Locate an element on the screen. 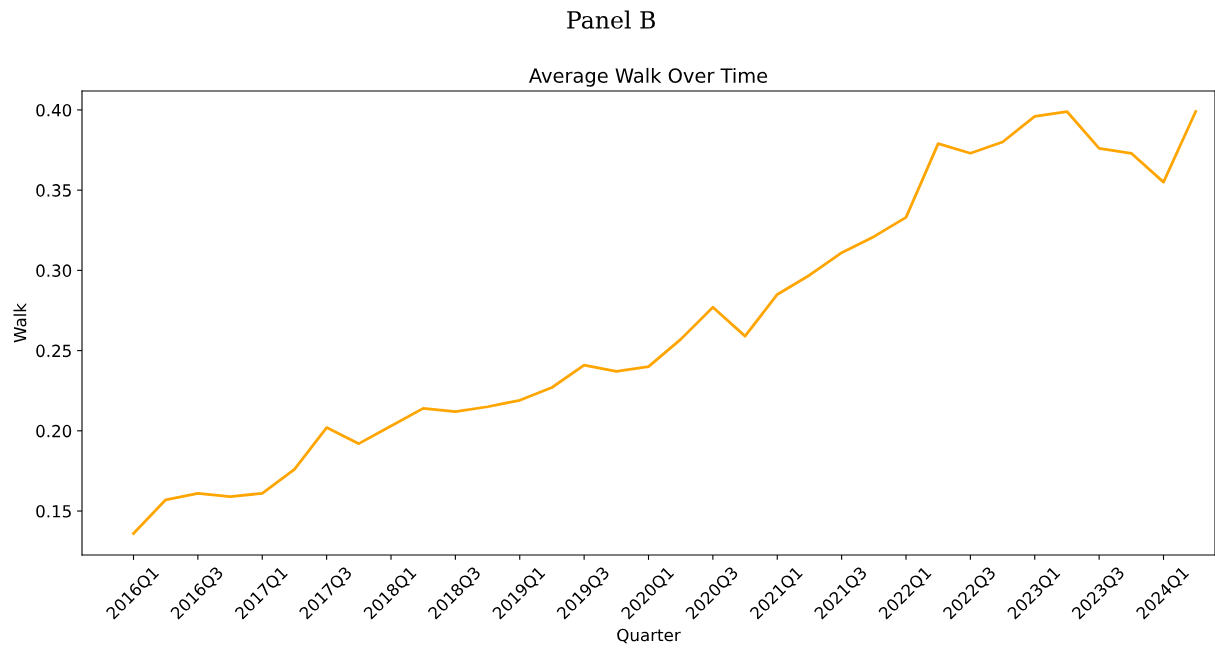 The image size is (1215, 656). y-tick-label: 0.30 is located at coordinates (54, 270).